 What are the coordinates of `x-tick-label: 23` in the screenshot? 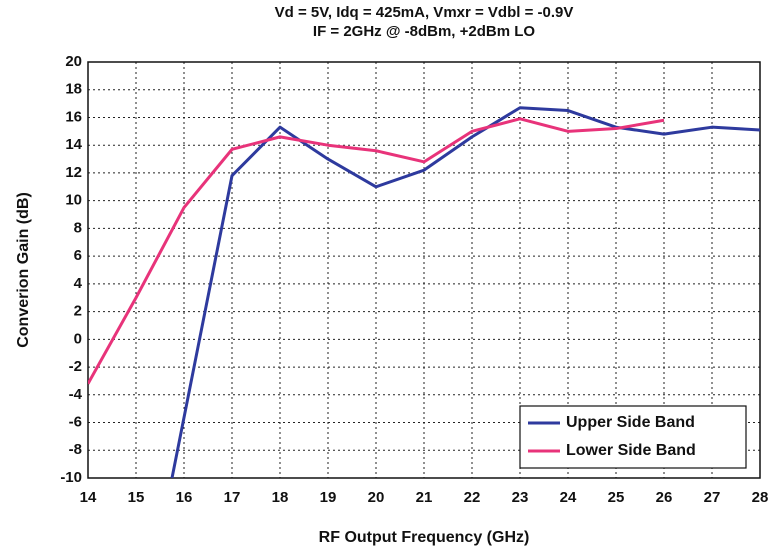 It's located at (520, 497).